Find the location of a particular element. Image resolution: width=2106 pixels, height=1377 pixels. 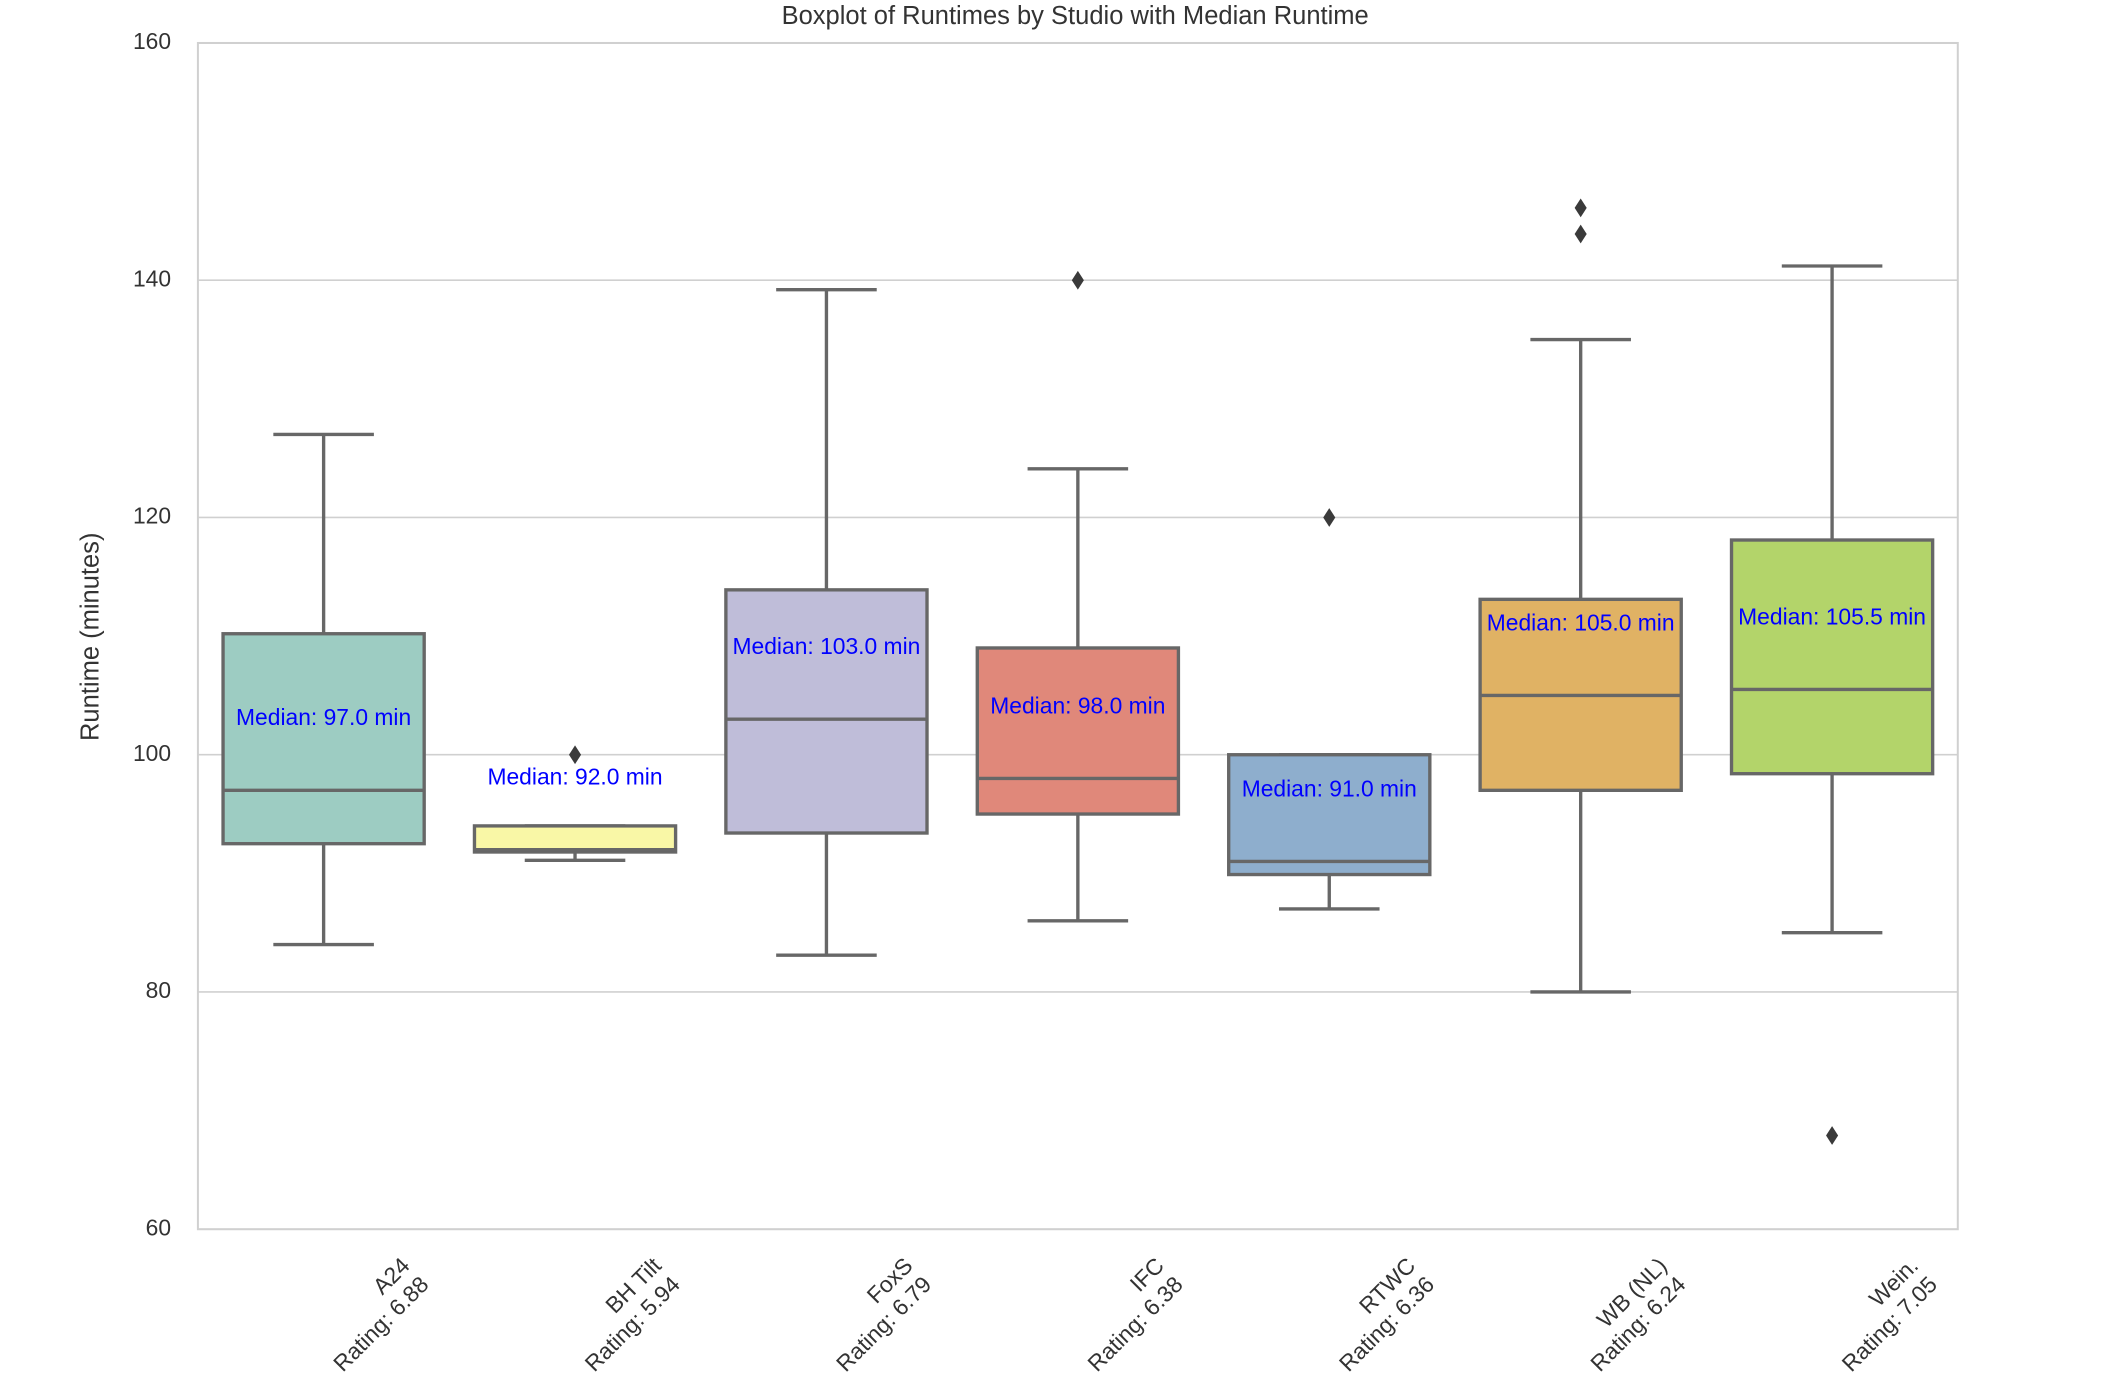

median-label: Median: 105.5 min is located at coordinates (1832, 616).